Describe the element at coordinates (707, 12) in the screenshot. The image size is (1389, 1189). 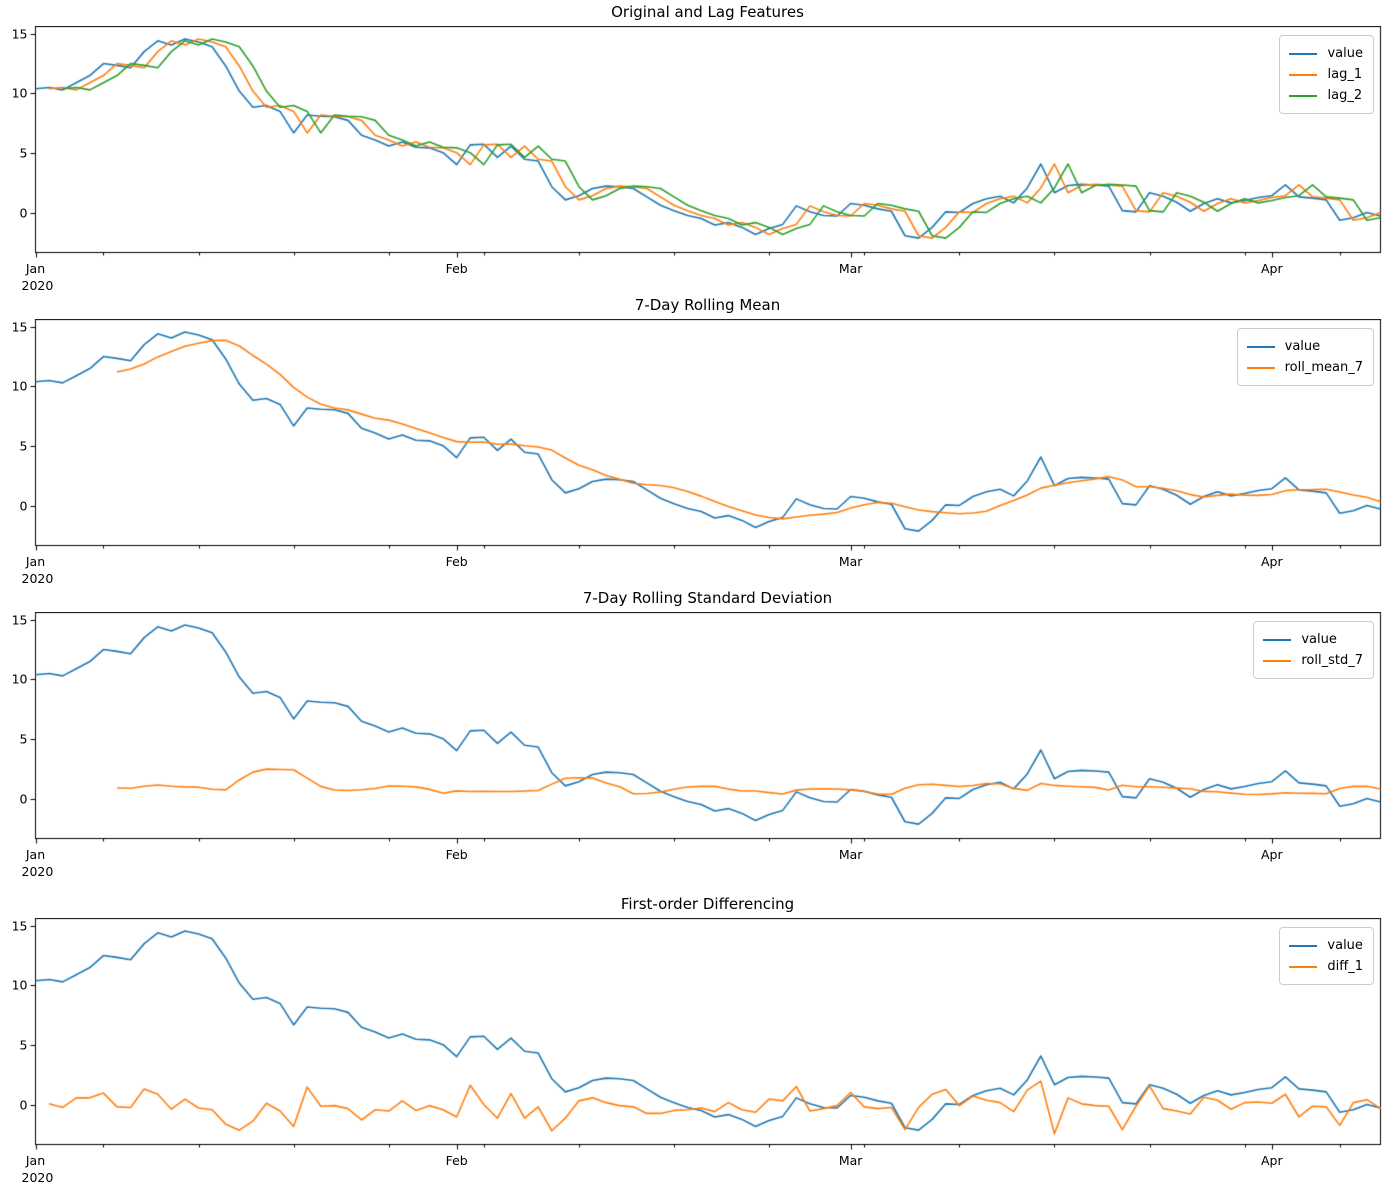
I see `chart-title: Original and Lag Features` at that location.